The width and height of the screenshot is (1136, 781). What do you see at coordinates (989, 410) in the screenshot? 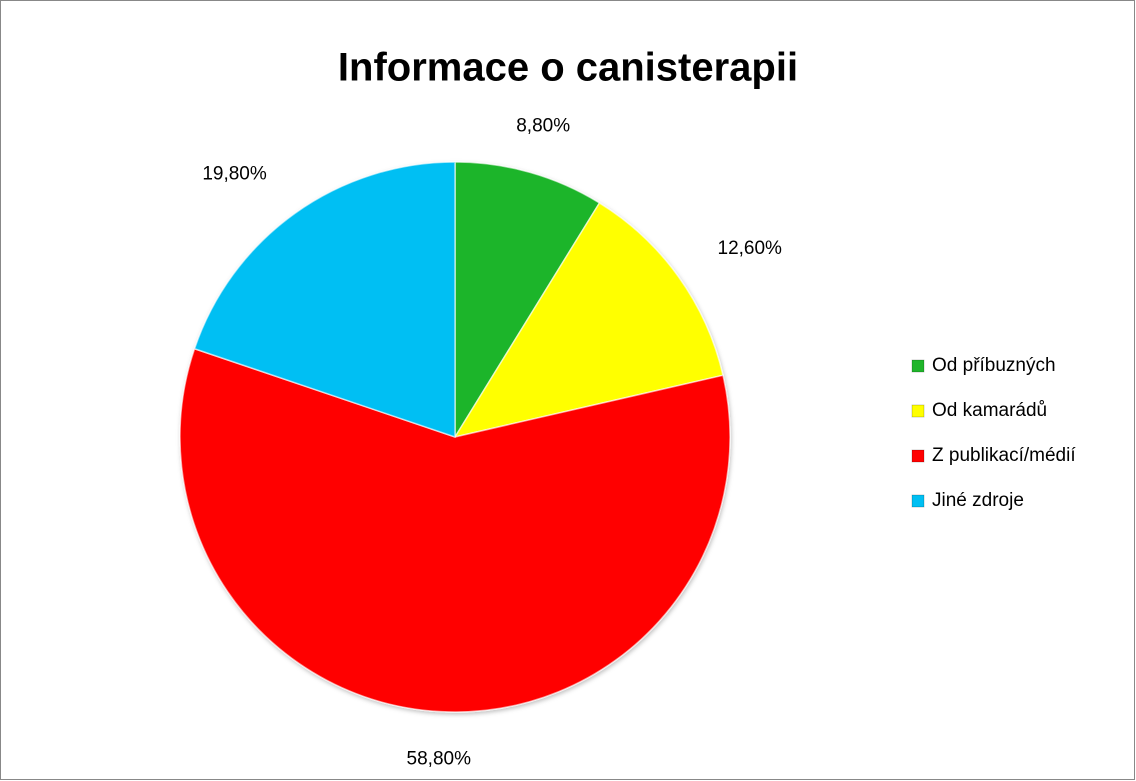
I see `legend-label: Od kamarádů` at bounding box center [989, 410].